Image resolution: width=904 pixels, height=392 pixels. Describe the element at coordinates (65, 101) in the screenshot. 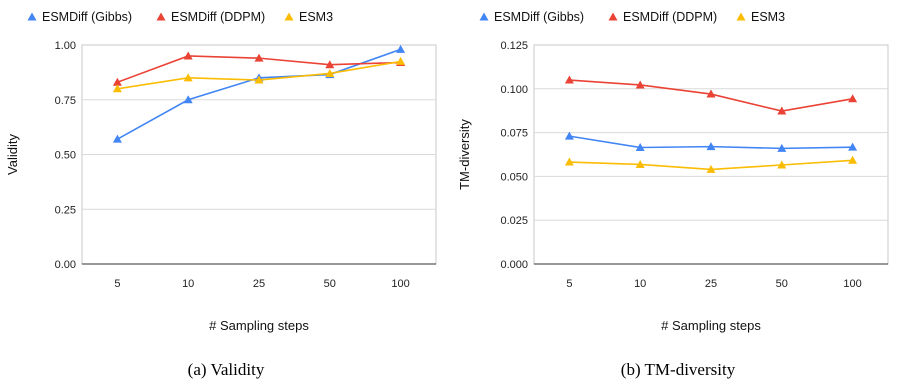

I see `y-tick-label: 0.75` at that location.